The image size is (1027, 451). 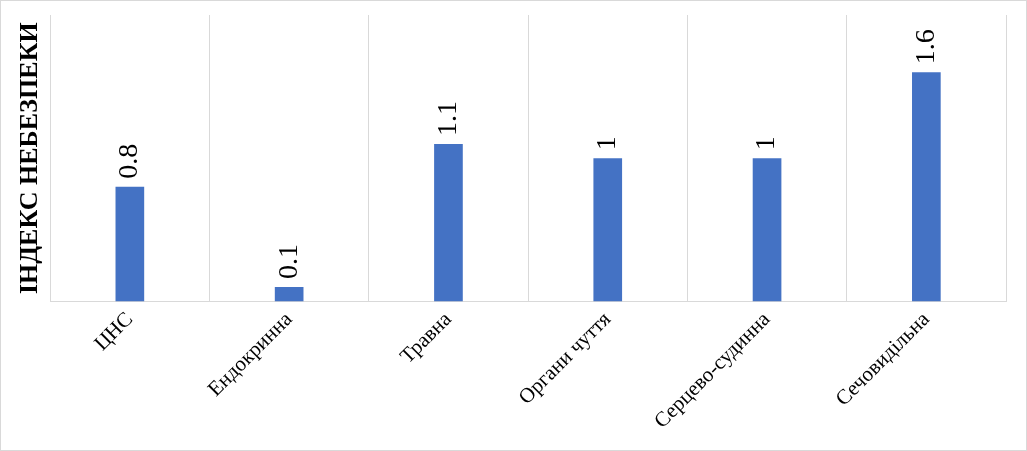 What do you see at coordinates (29, 158) in the screenshot?
I see `y-axis-title: ІНДЕКС НЕБЕЗПЕКИ` at bounding box center [29, 158].